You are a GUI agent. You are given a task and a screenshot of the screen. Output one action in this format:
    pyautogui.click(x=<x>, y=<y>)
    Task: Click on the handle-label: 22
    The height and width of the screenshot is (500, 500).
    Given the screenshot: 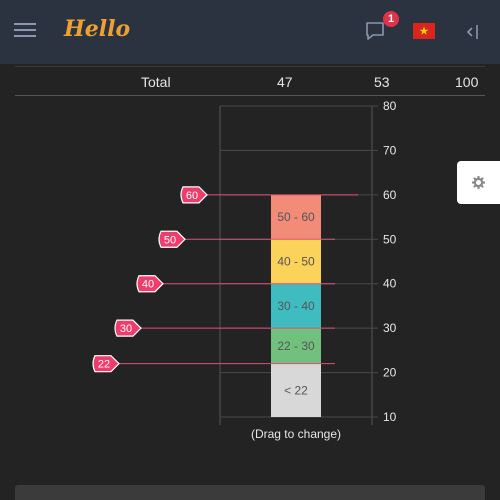 What is the action you would take?
    pyautogui.click(x=104, y=365)
    